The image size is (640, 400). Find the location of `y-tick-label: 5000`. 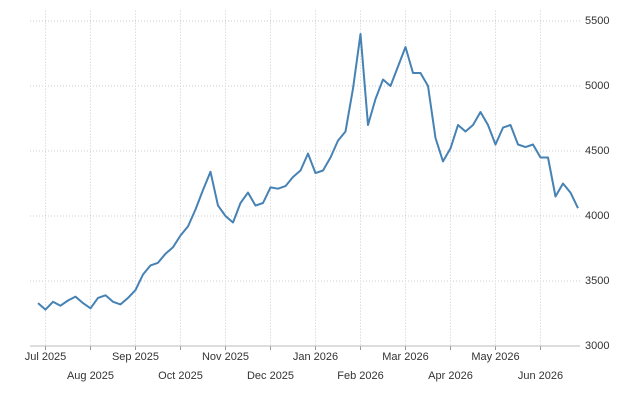

y-tick-label: 5000 is located at coordinates (597, 86).